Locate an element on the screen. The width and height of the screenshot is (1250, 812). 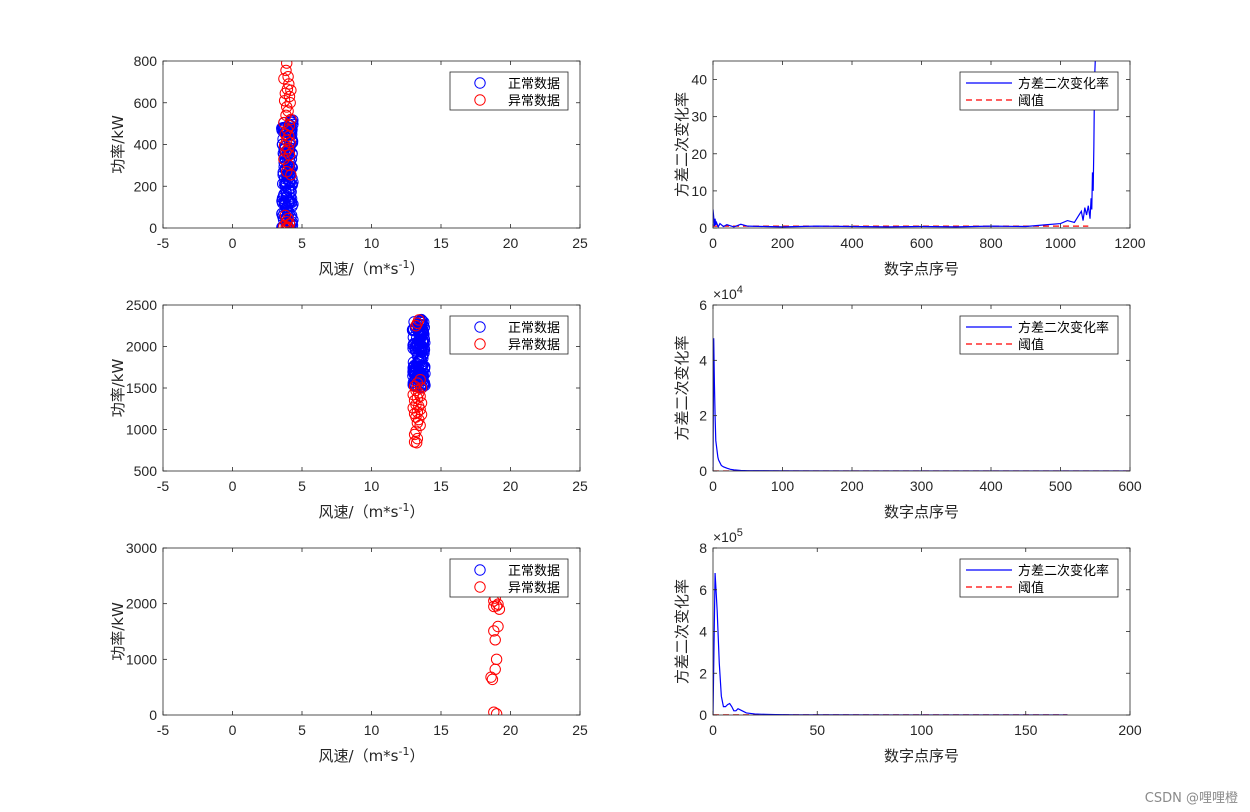
y-tick-label: 10 is located at coordinates (699, 191).